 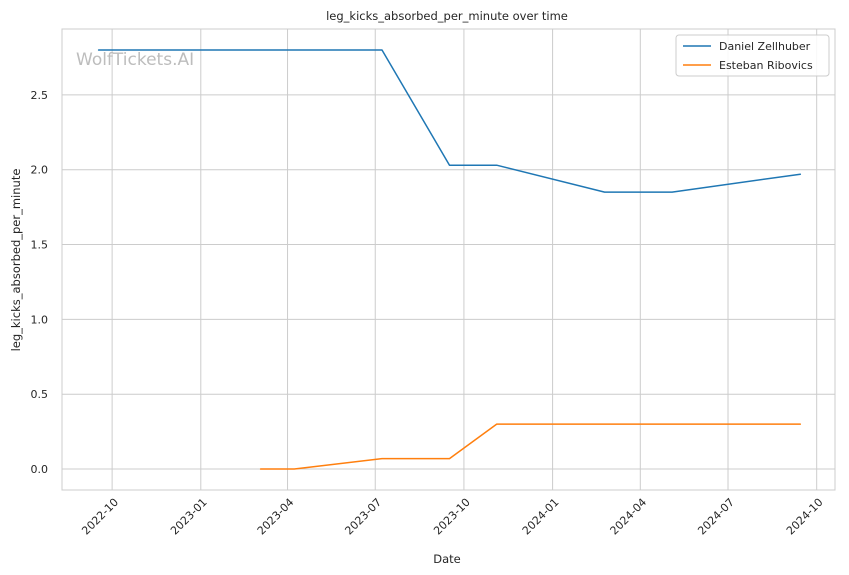 What do you see at coordinates (40, 469) in the screenshot?
I see `y-tick-label: 0.0` at bounding box center [40, 469].